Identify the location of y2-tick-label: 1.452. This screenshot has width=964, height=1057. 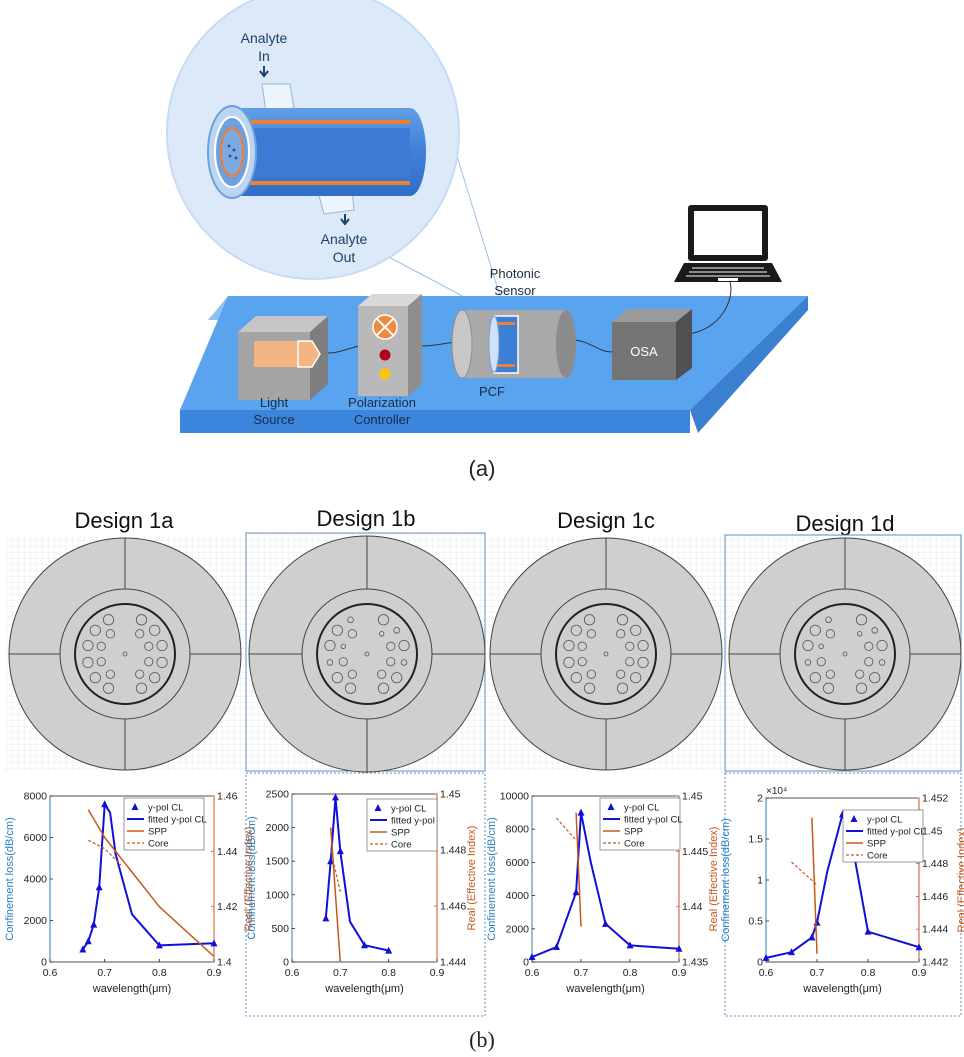
(935, 799).